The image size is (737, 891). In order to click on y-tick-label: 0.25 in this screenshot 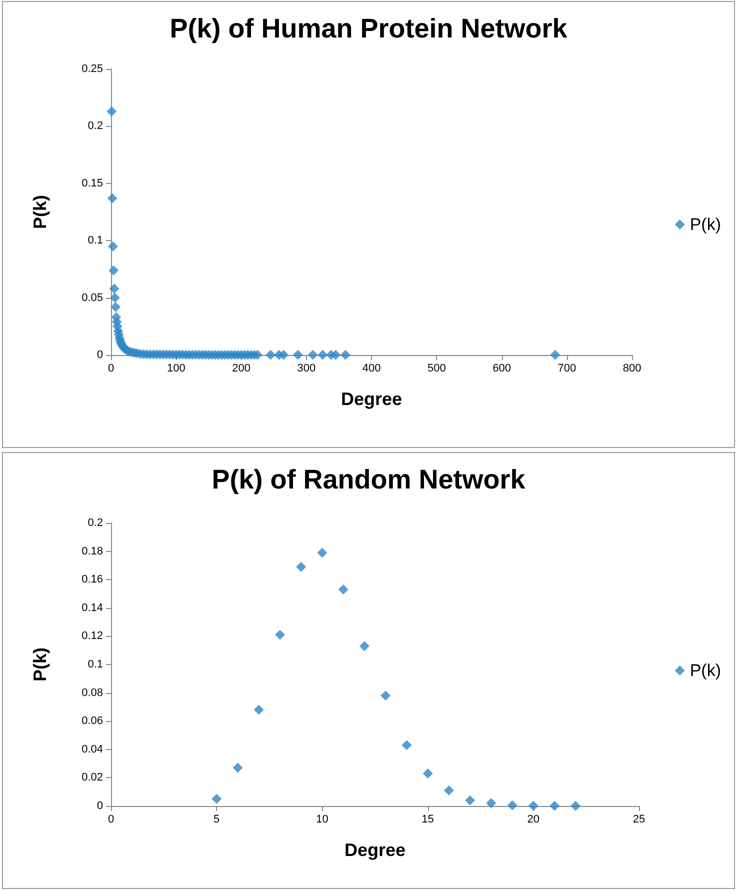, I will do `click(92, 69)`.